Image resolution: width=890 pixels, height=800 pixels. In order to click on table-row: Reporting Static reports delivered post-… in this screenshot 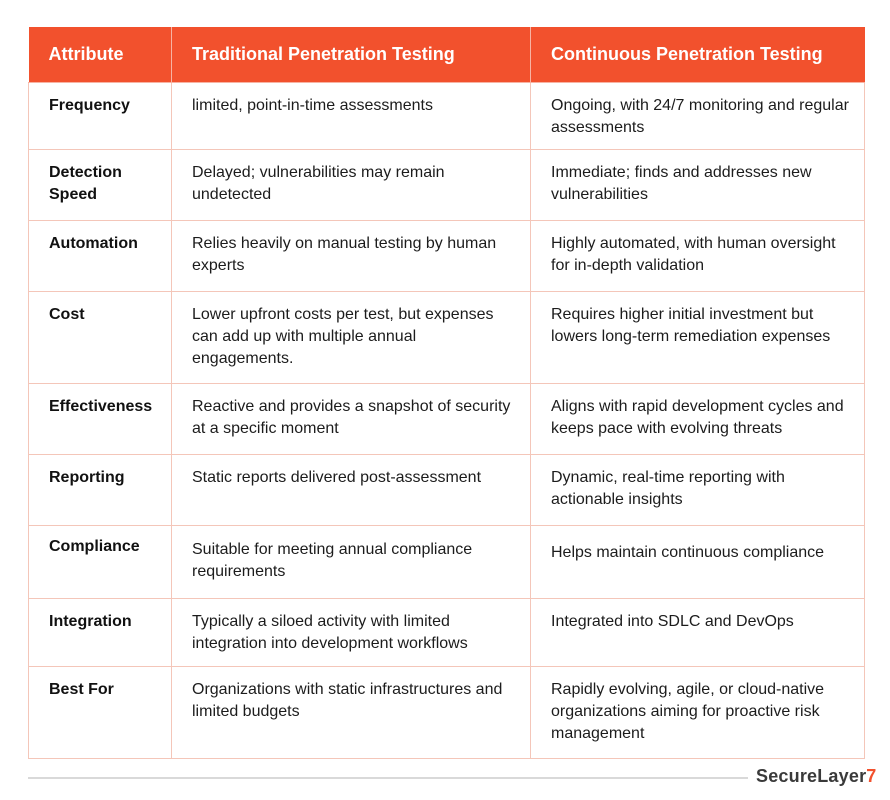, I will do `click(446, 489)`.